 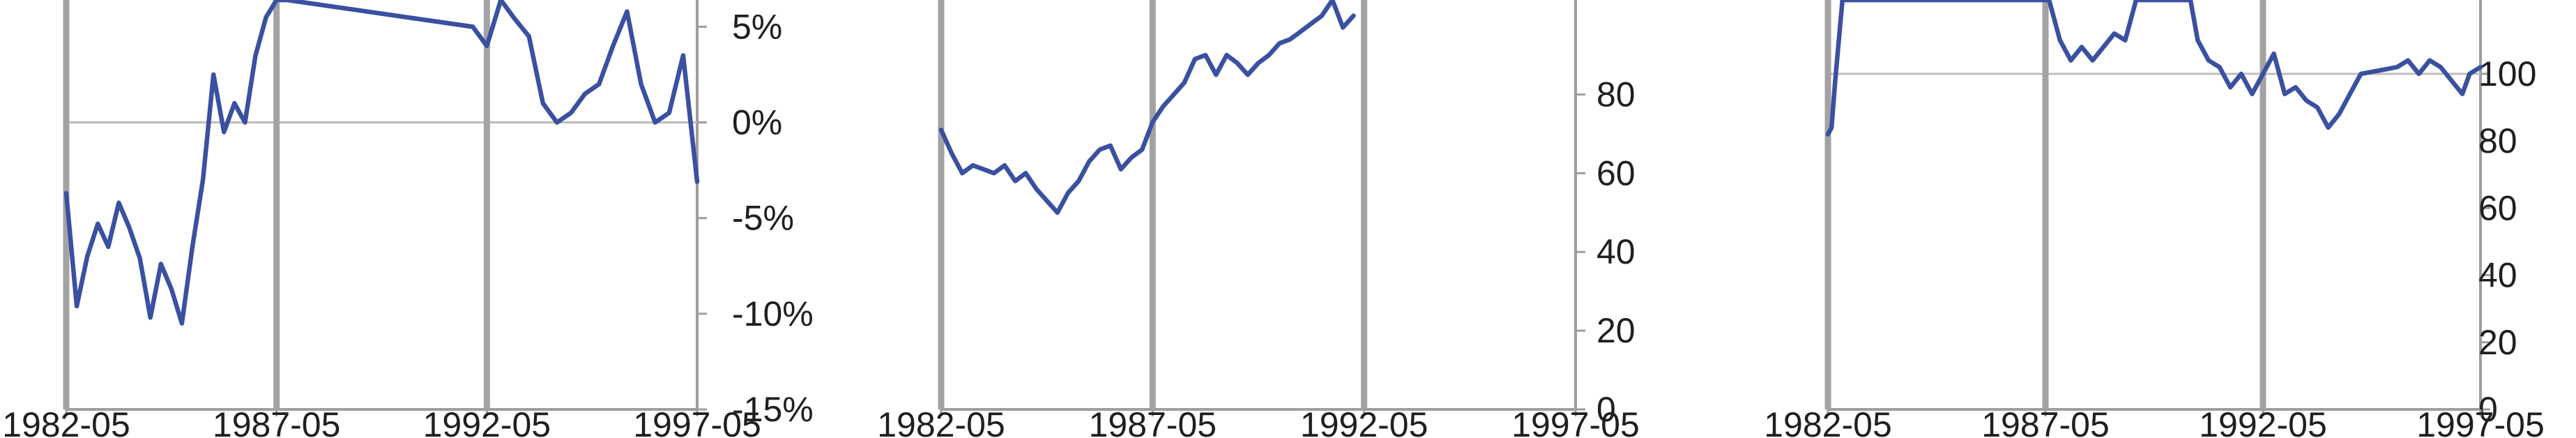 I want to click on y-tick-label: 100, so click(x=2507, y=73).